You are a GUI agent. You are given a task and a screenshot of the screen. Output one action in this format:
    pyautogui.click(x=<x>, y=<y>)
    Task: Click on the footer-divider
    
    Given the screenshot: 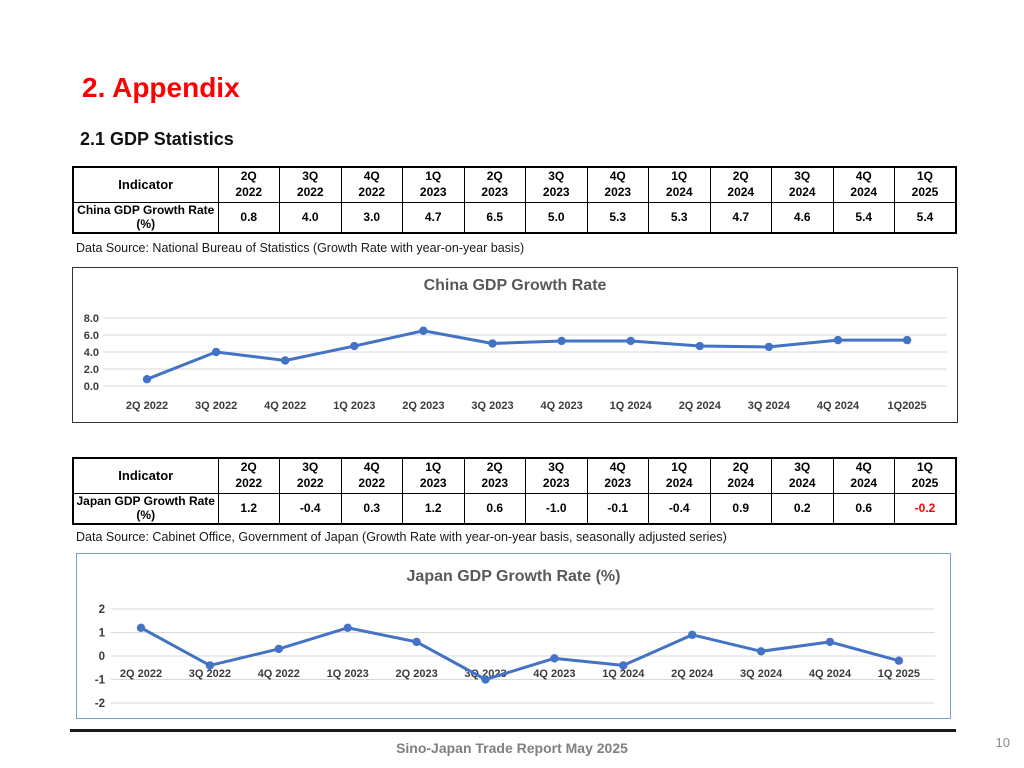 What is the action you would take?
    pyautogui.click(x=513, y=730)
    